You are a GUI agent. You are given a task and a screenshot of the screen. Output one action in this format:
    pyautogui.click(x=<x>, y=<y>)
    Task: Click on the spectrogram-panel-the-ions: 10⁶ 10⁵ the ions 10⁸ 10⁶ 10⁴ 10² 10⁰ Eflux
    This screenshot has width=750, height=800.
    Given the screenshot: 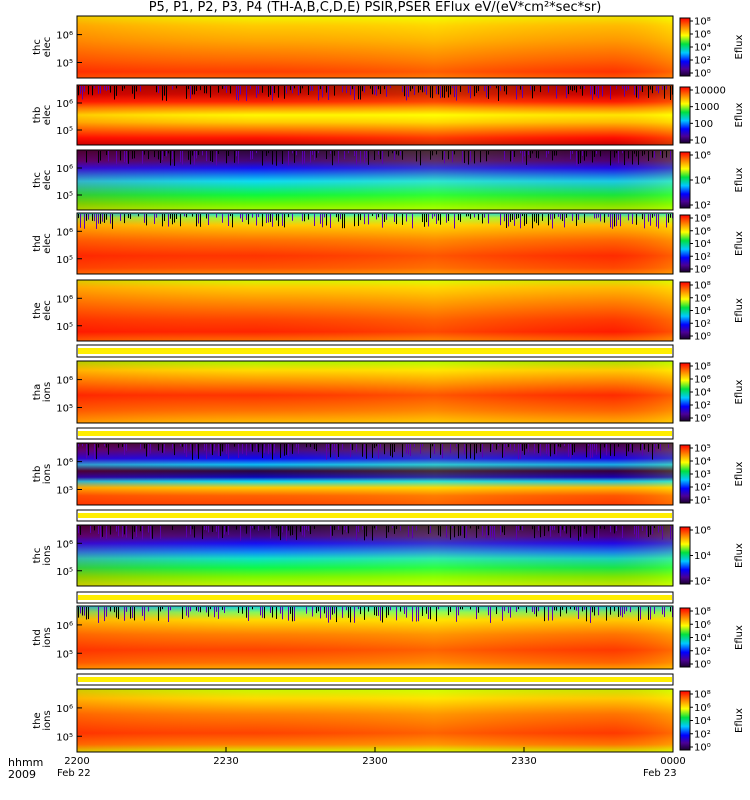 What is the action you would take?
    pyautogui.click(x=388, y=721)
    